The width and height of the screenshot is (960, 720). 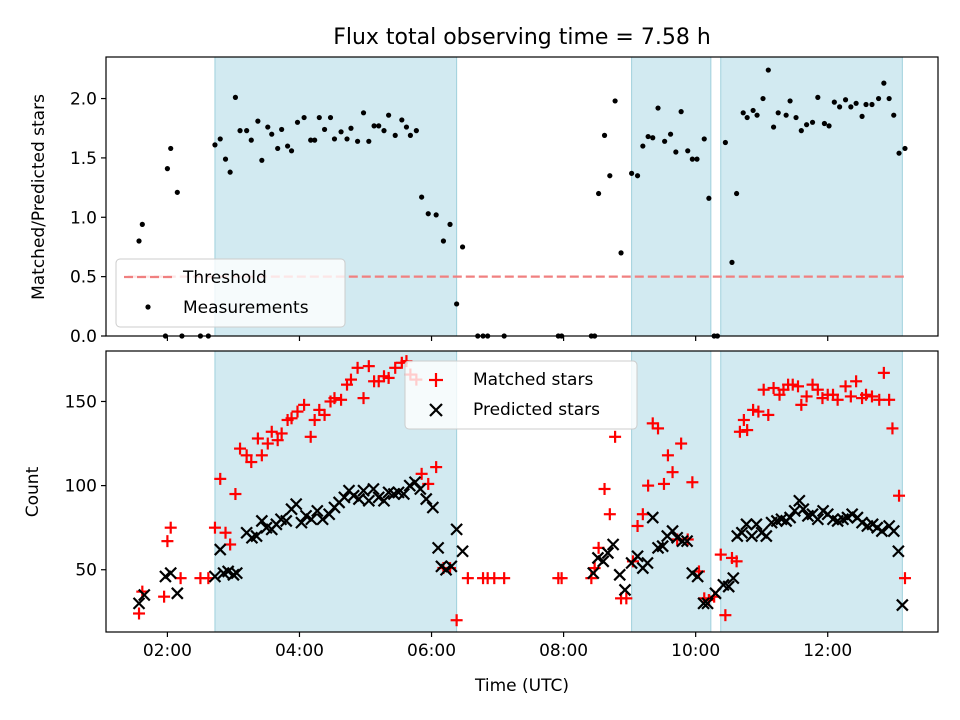 I want to click on bottom-ytick-label: 150, so click(x=81, y=402).